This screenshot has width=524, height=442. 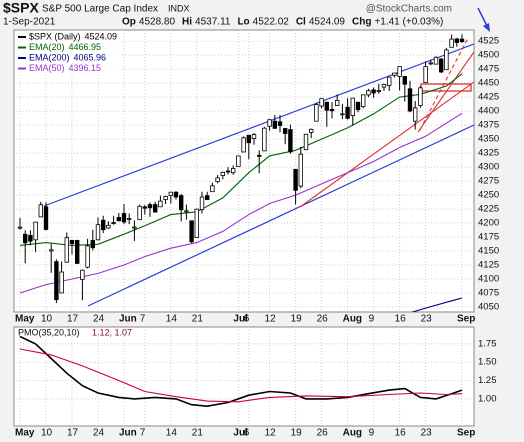 I want to click on y-tick-label: 4475, so click(x=488, y=69).